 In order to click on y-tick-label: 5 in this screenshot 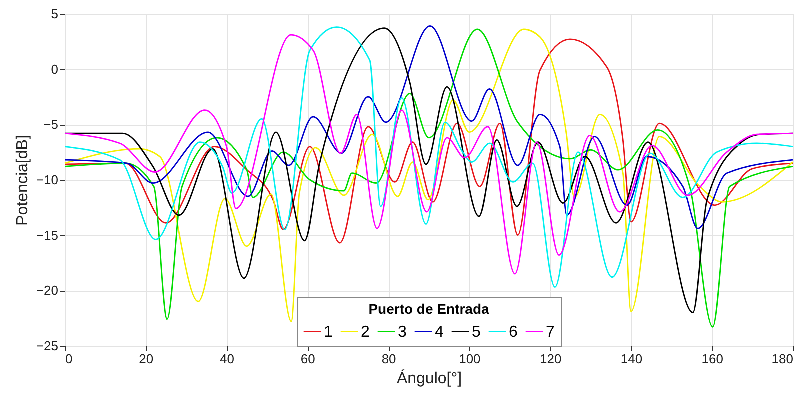, I will do `click(54, 14)`.